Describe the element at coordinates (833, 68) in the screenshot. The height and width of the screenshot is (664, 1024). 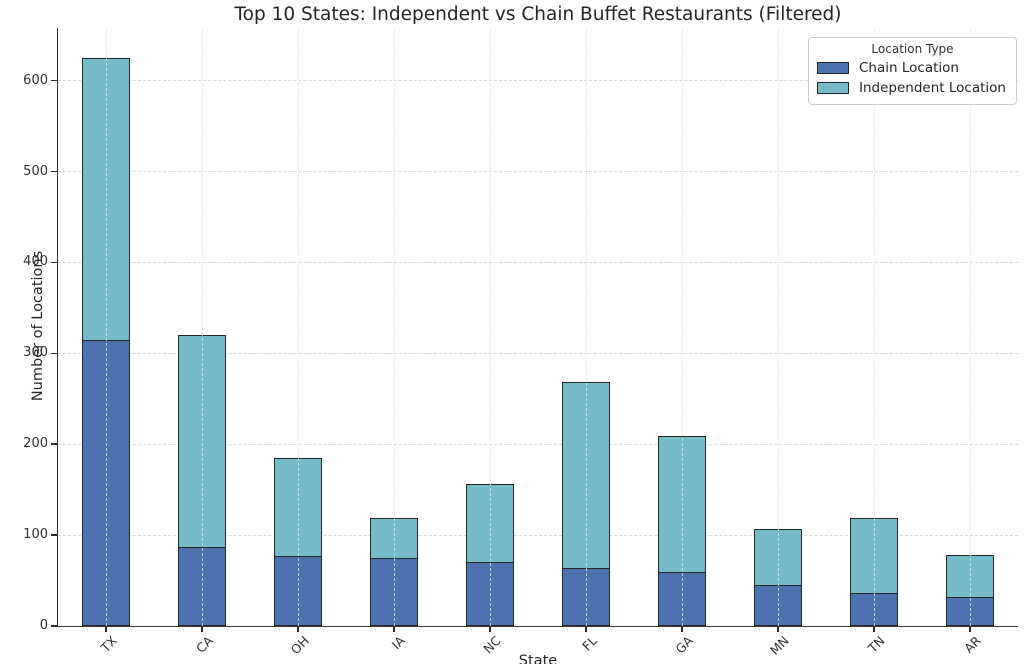
I see `chain-location-swatch` at that location.